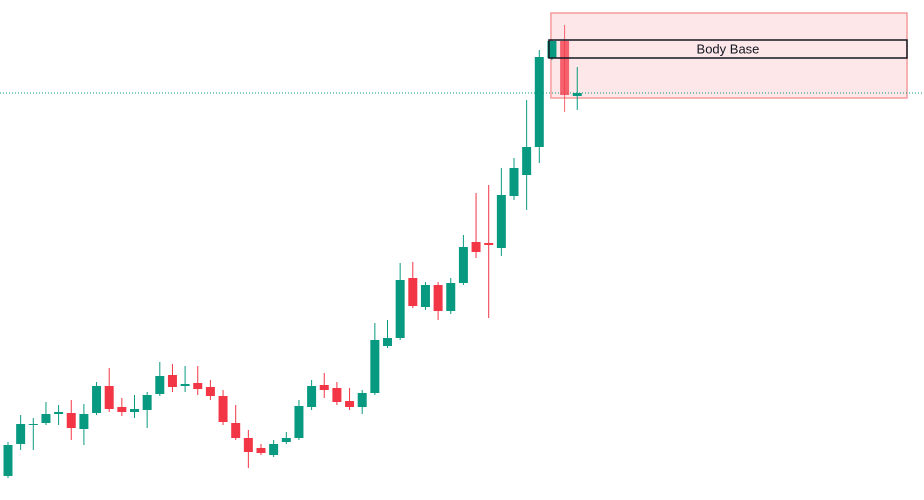 This screenshot has height=500, width=924. I want to click on supply-zone, so click(729, 55).